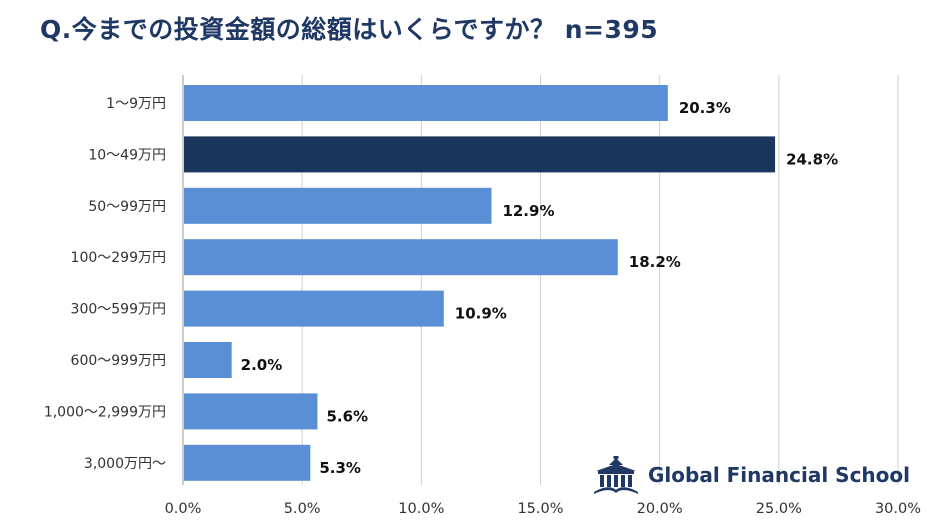 The height and width of the screenshot is (528, 941). Describe the element at coordinates (655, 262) in the screenshot. I see `data-label: 18.2%` at that location.